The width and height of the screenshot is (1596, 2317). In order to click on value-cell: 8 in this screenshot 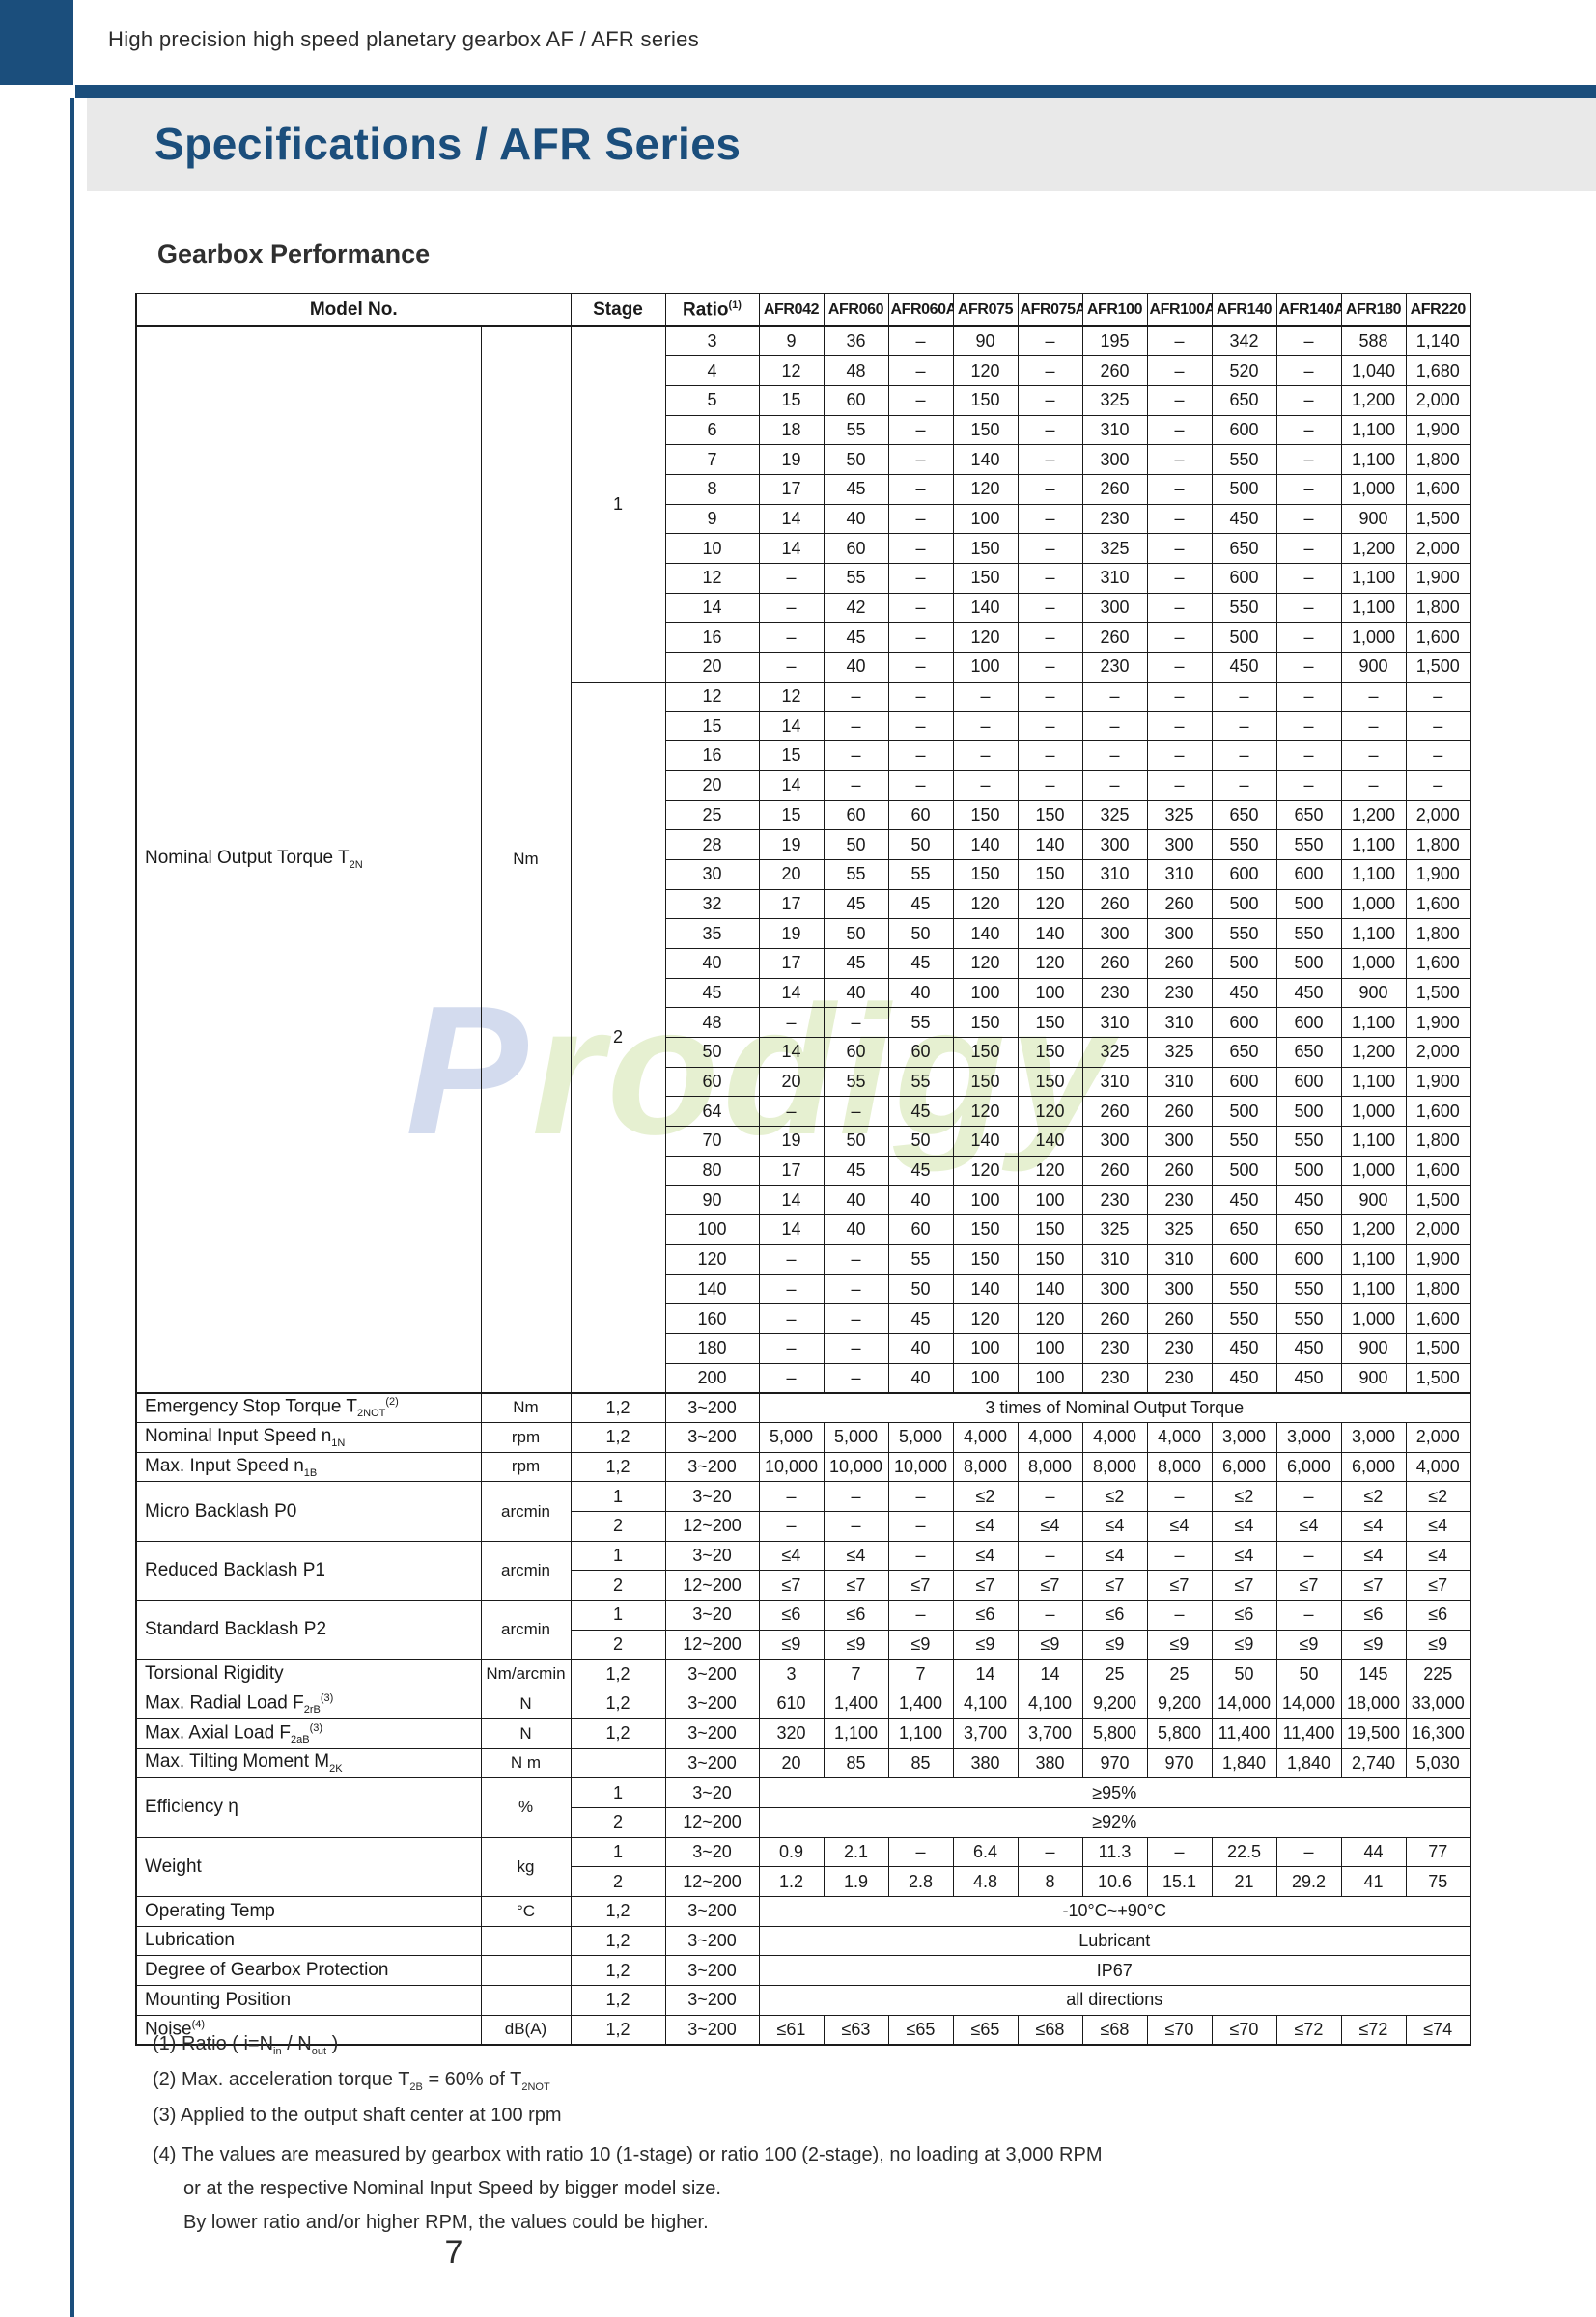, I will do `click(1050, 1881)`.